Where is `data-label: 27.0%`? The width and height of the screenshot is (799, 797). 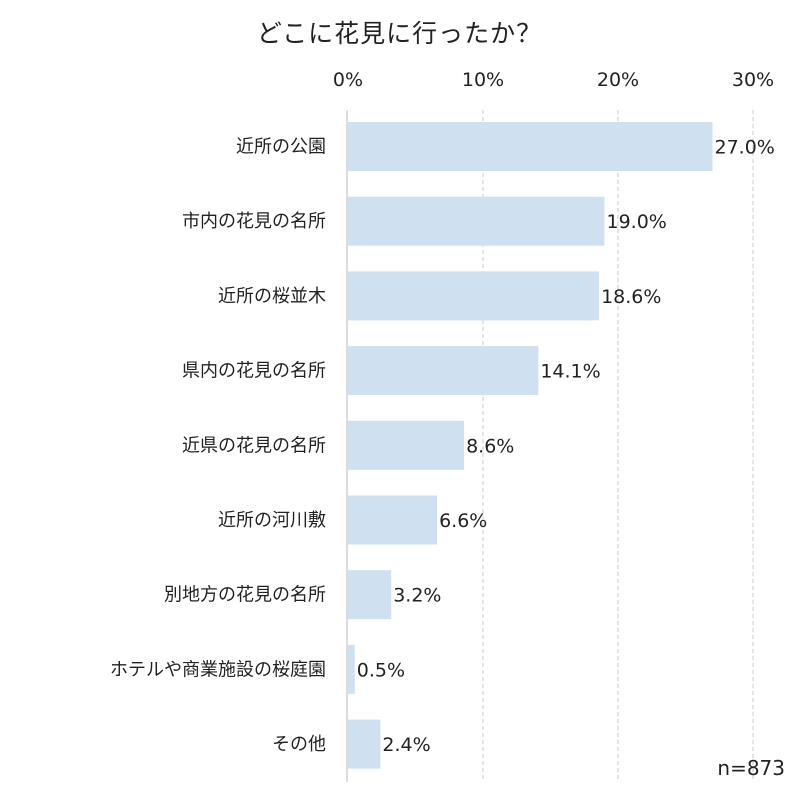
data-label: 27.0% is located at coordinates (745, 148).